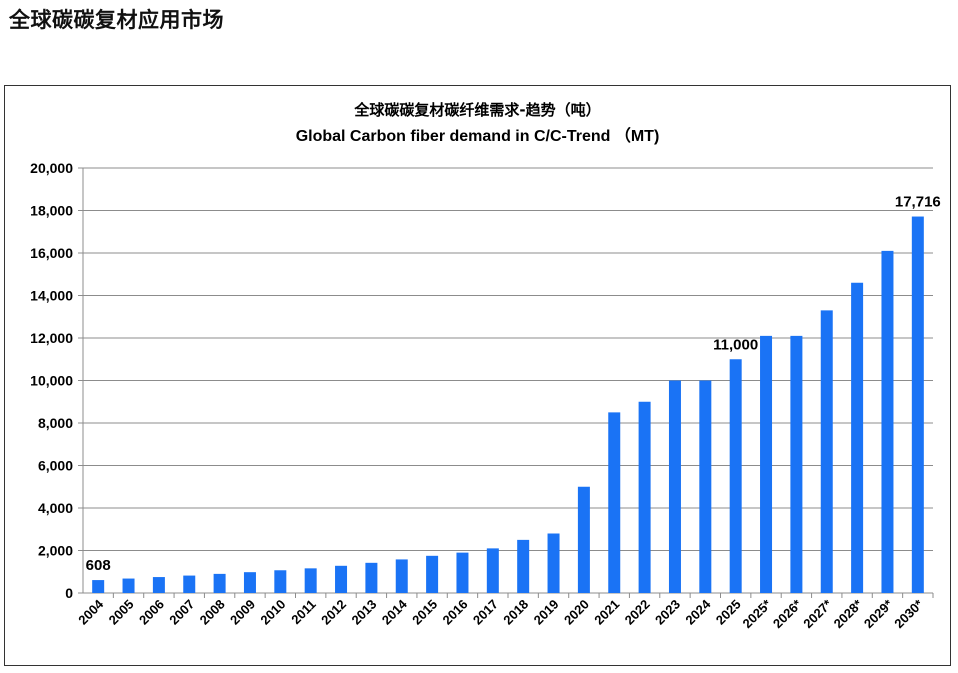 The image size is (958, 673). I want to click on x-tick-label: 2013, so click(363, 612).